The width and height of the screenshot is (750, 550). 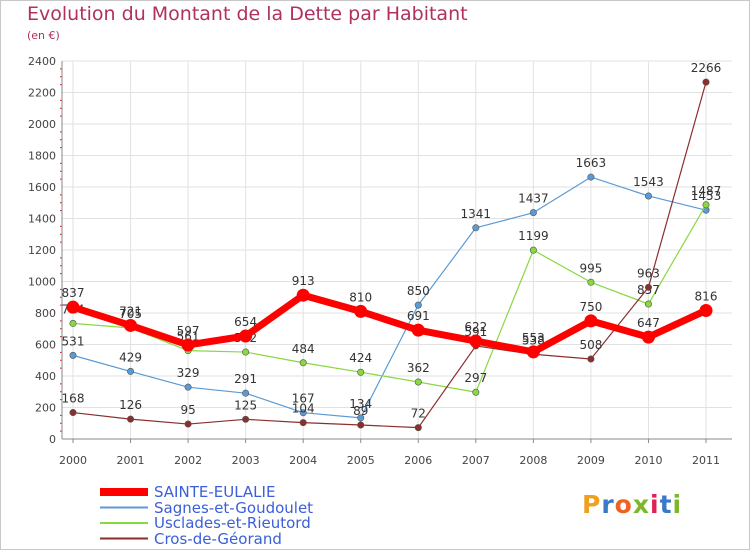 I want to click on y-tick-label: 200, so click(x=45, y=408).